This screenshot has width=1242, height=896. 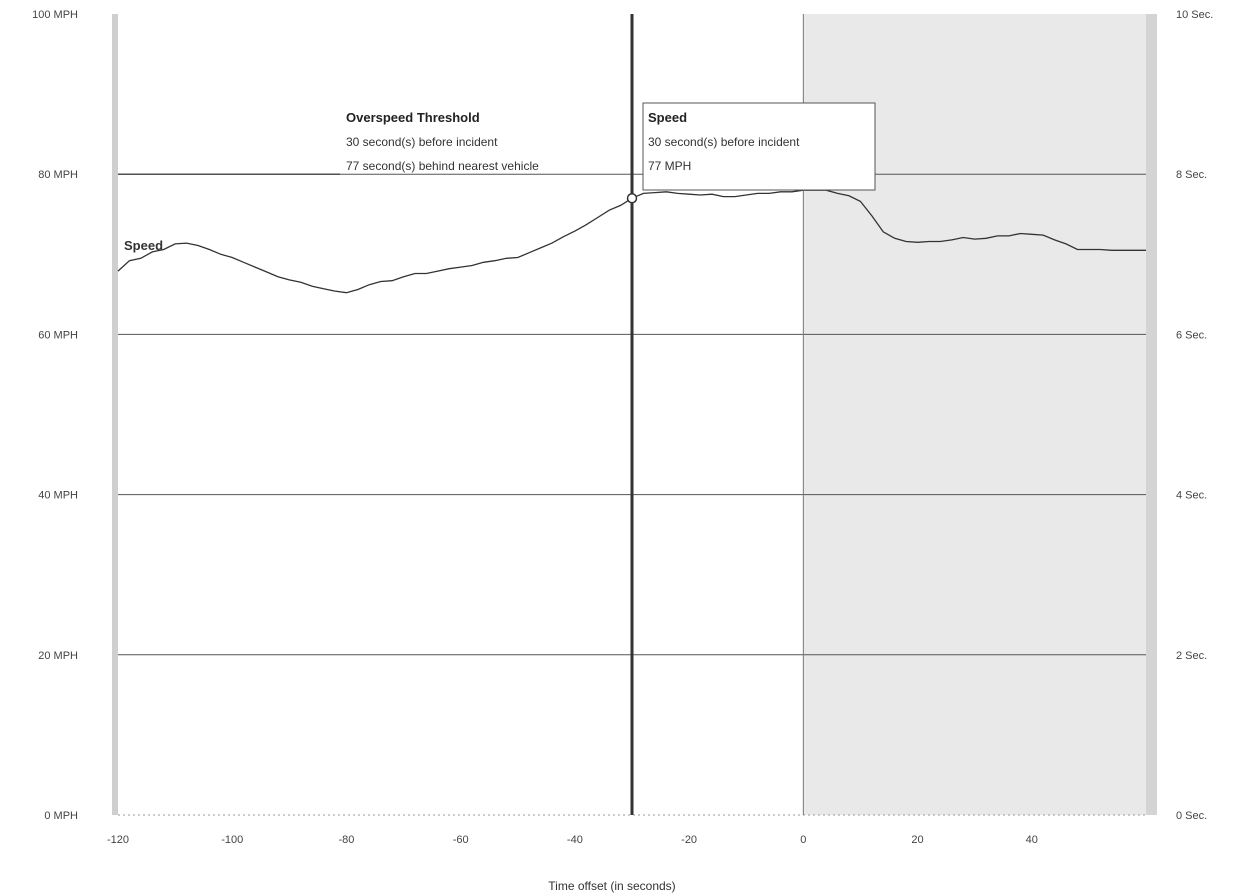 What do you see at coordinates (58, 335) in the screenshot?
I see `y-tick-left-label: 60 MPH` at bounding box center [58, 335].